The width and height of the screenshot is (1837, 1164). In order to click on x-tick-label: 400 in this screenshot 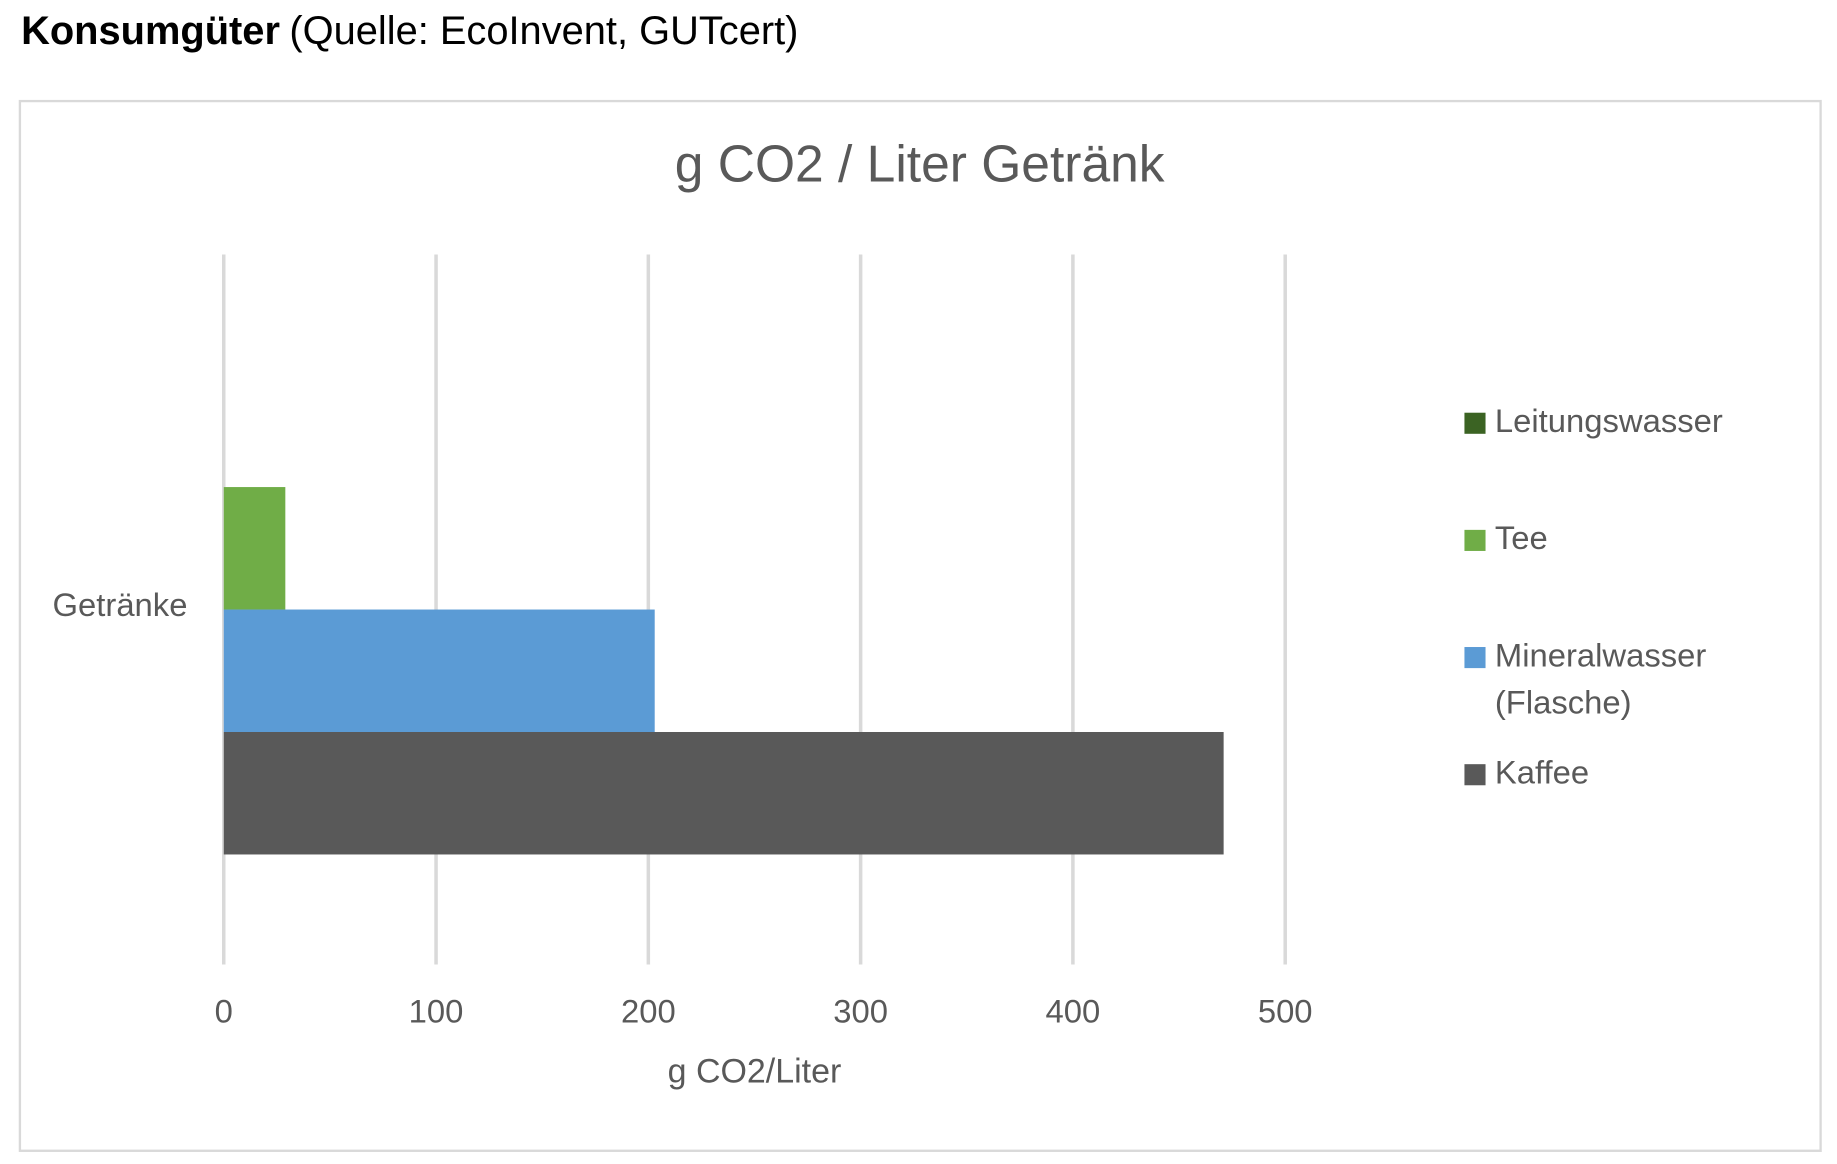, I will do `click(1073, 1010)`.